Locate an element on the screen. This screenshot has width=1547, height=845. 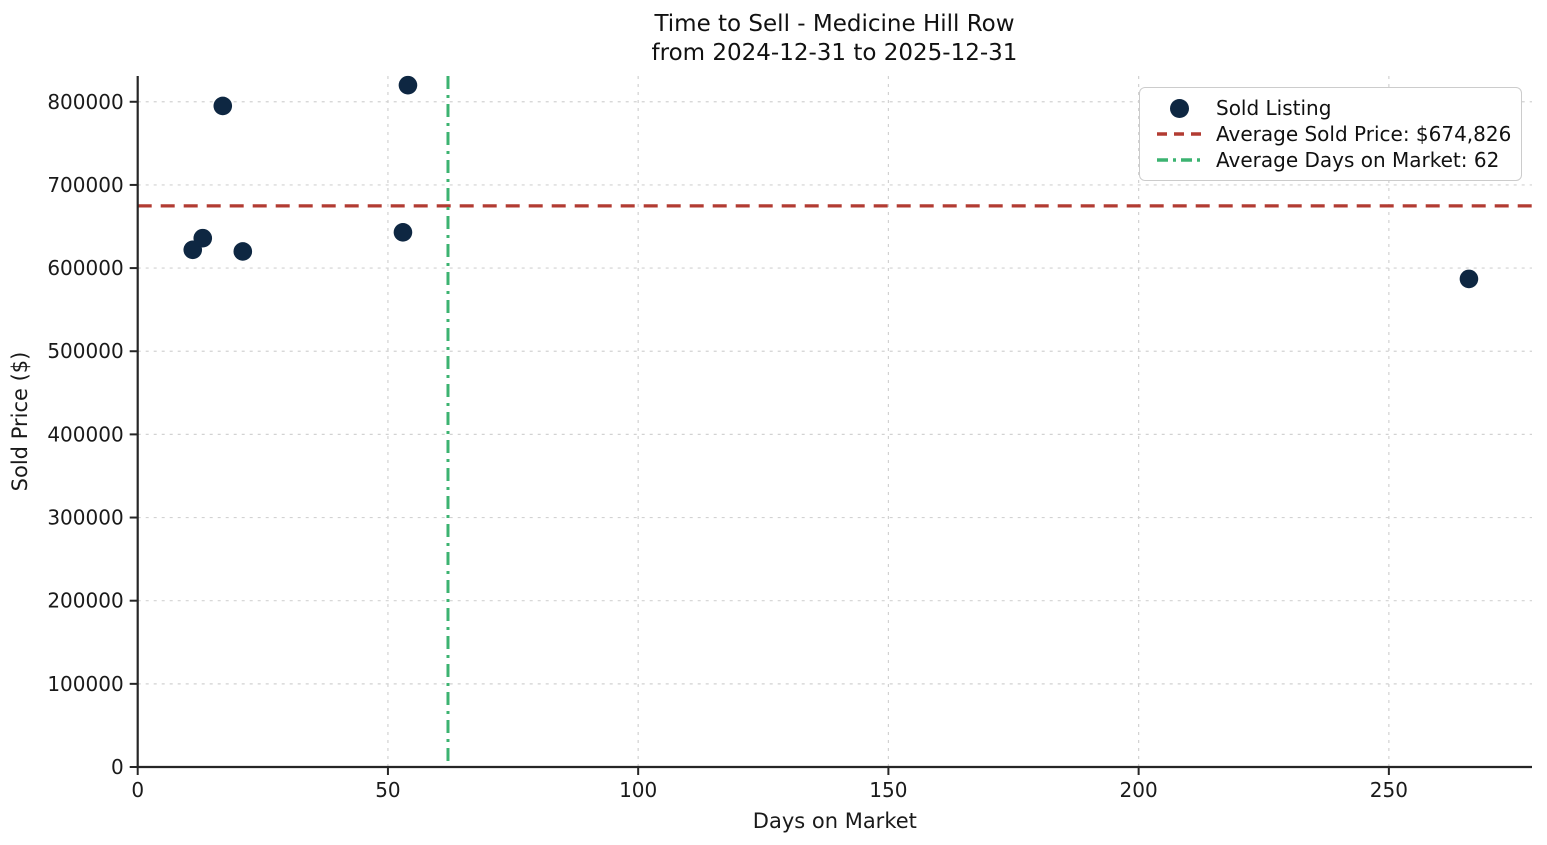
legend-label-sold-listing: Sold Listing is located at coordinates (1274, 108).